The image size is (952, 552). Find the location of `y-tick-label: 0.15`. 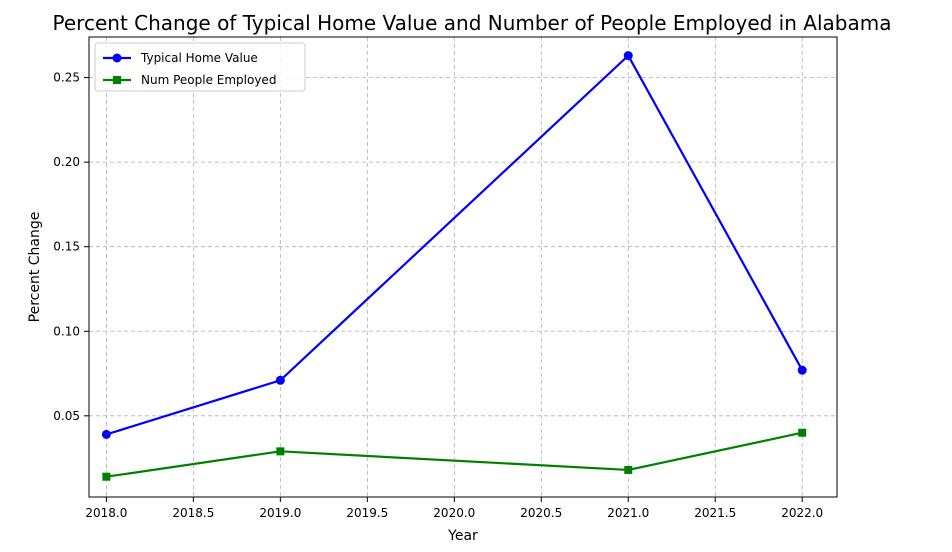

y-tick-label: 0.15 is located at coordinates (66, 247).